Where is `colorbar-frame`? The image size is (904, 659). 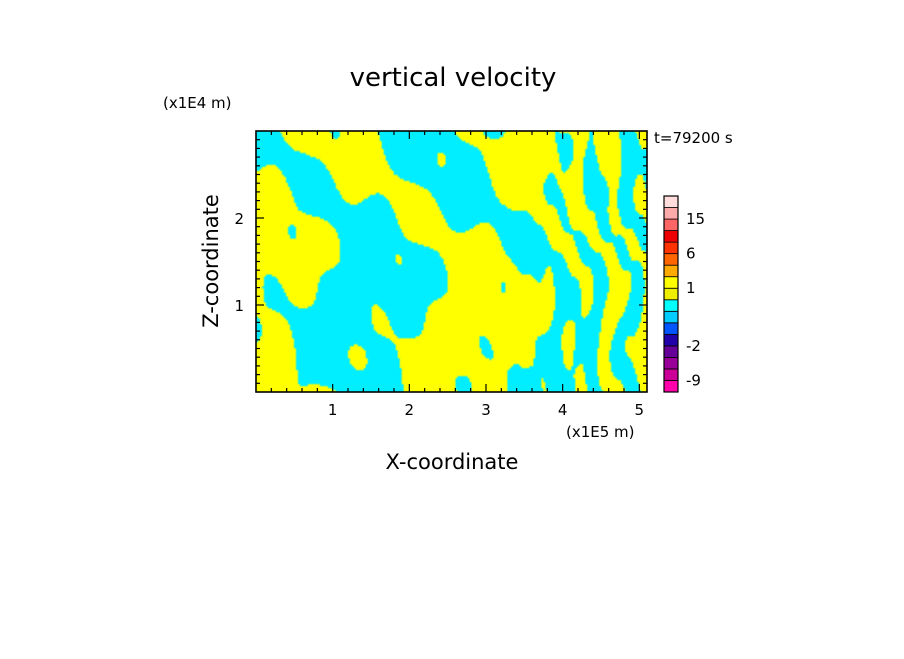 colorbar-frame is located at coordinates (671, 294).